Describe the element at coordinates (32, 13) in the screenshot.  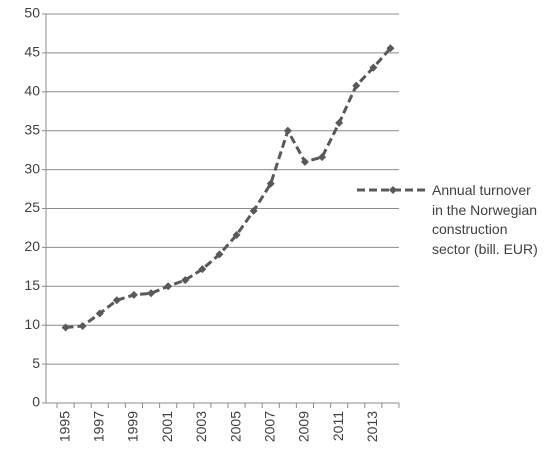
I see `y-tick-label: 50` at that location.